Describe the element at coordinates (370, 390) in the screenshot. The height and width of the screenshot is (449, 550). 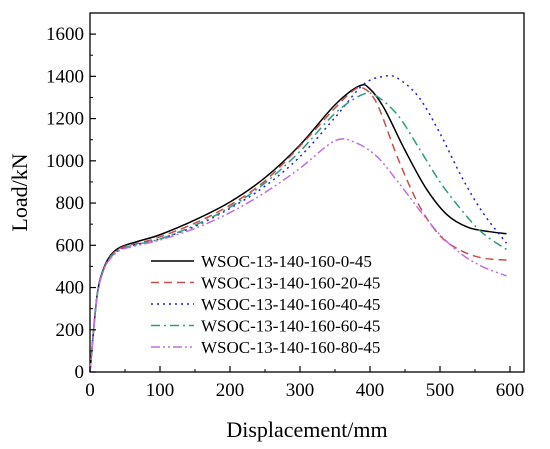
I see `x-tick-label: 400` at that location.